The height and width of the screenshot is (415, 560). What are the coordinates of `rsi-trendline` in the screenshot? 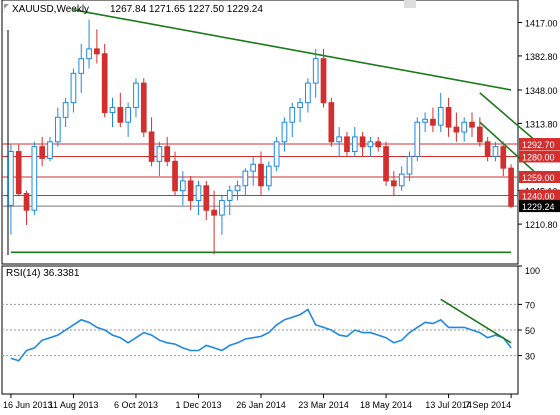 It's located at (476, 321).